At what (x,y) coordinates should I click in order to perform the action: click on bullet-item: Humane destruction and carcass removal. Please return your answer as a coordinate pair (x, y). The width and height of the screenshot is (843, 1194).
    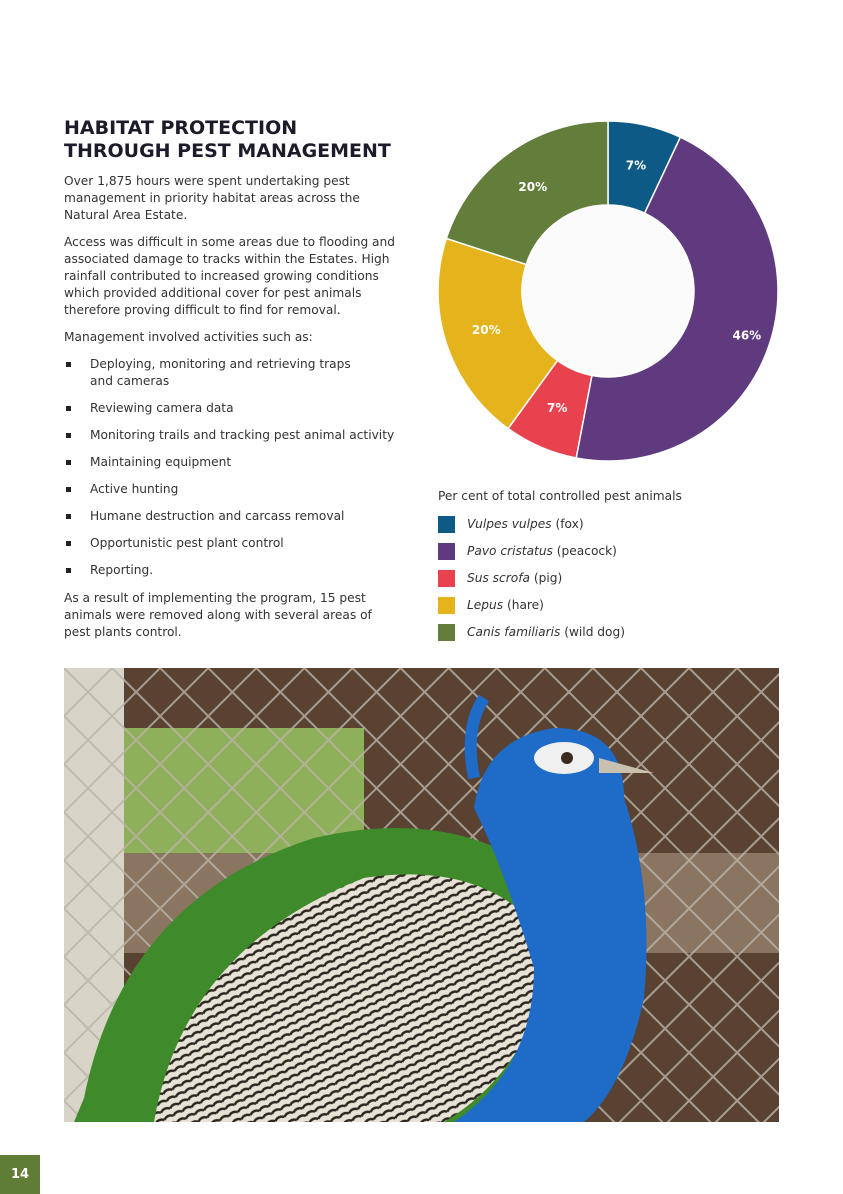
    Looking at the image, I should click on (234, 516).